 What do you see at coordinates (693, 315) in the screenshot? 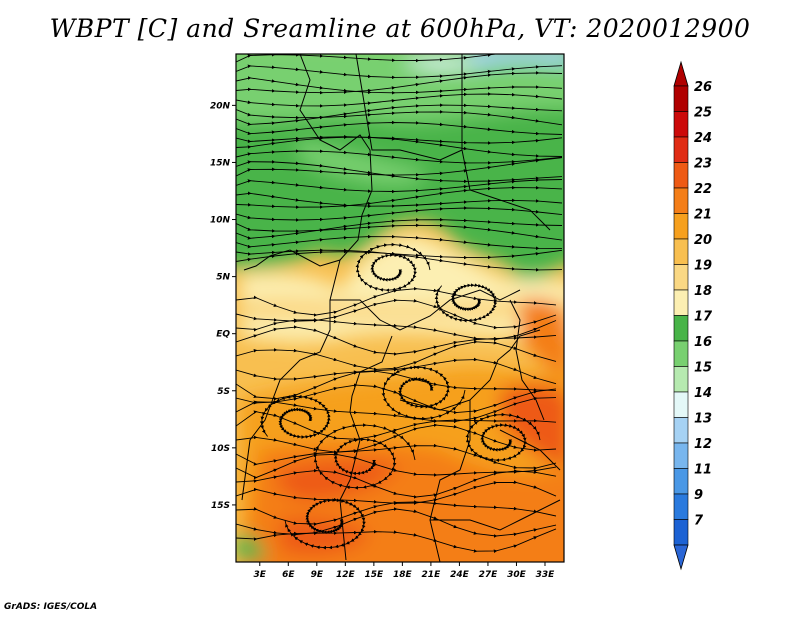
I see `colorbar: 26 25 24 23 22 21 20 19 18 17 16 15 14 13 12 11 9 7` at bounding box center [693, 315].